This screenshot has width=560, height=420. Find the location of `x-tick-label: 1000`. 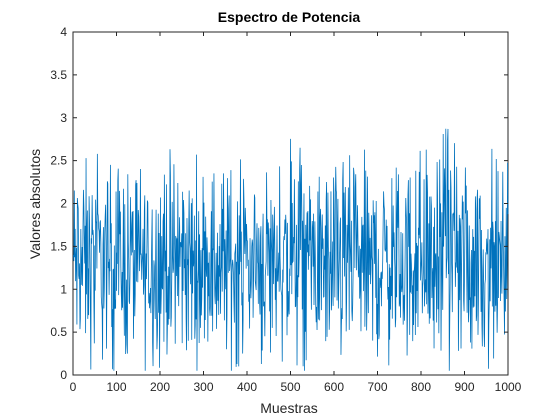

x-tick-label: 1000 is located at coordinates (508, 387).